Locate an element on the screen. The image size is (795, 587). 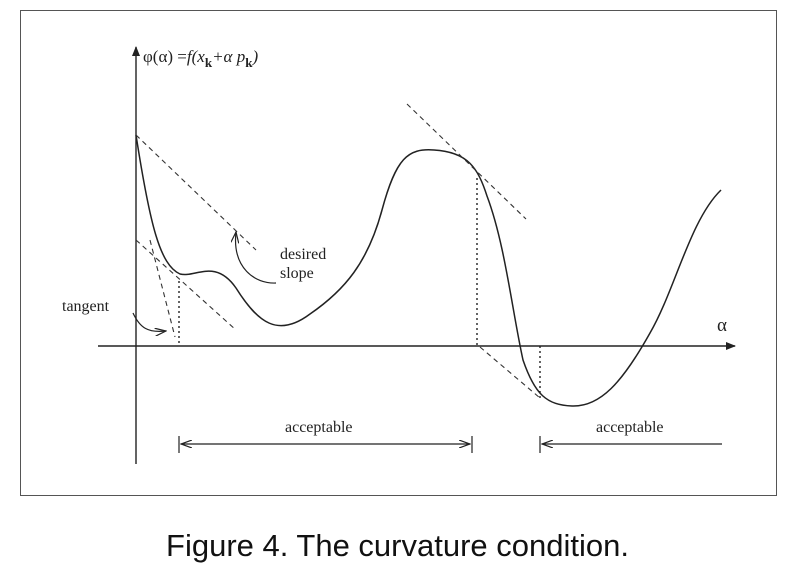
tangent-pointer is located at coordinates (149, 321).